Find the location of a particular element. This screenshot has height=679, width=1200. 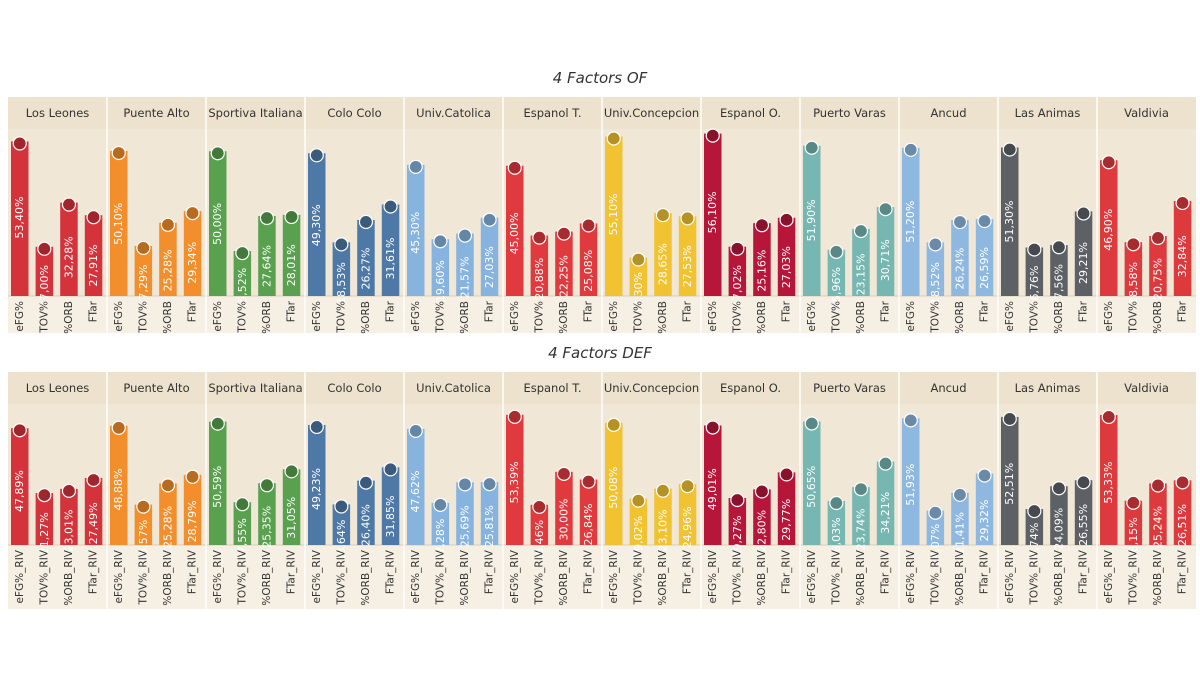

category-tick-label: eFG%_RIV is located at coordinates (1010, 576).